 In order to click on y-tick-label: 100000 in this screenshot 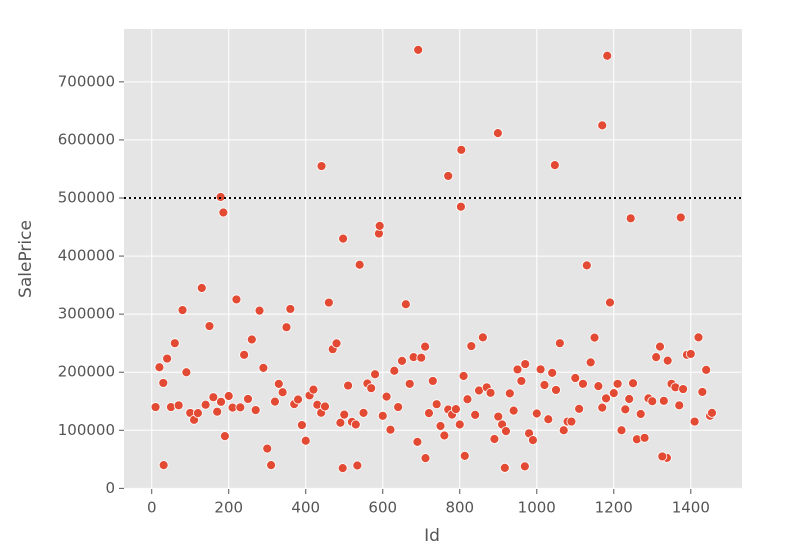, I will do `click(86, 430)`.